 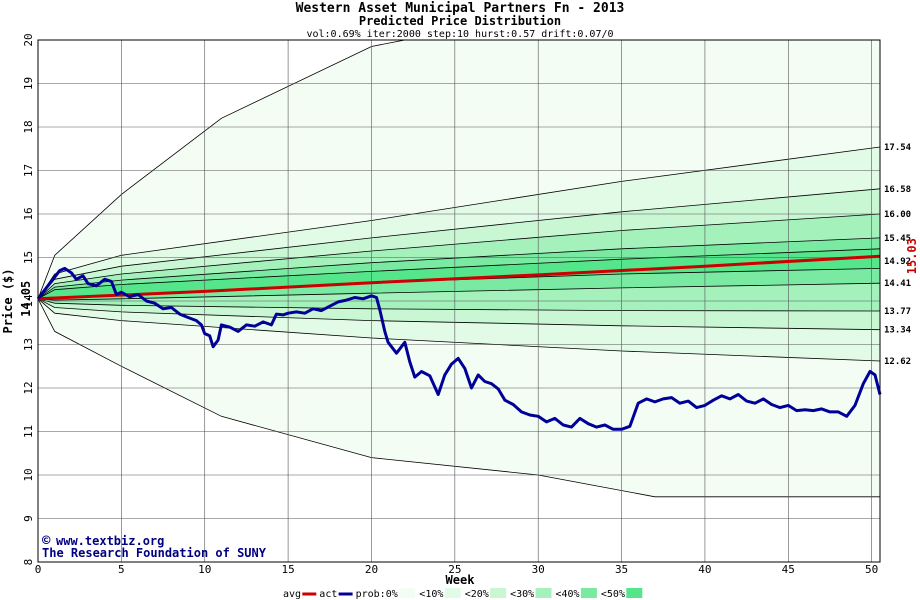 What do you see at coordinates (897, 215) in the screenshot?
I see `percentile-label-2: 16.00` at bounding box center [897, 215].